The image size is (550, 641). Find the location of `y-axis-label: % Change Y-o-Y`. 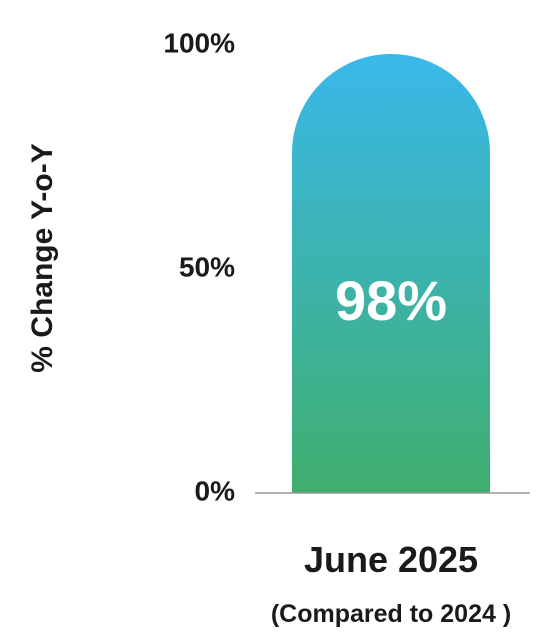

y-axis-label: % Change Y-o-Y is located at coordinates (42, 257).